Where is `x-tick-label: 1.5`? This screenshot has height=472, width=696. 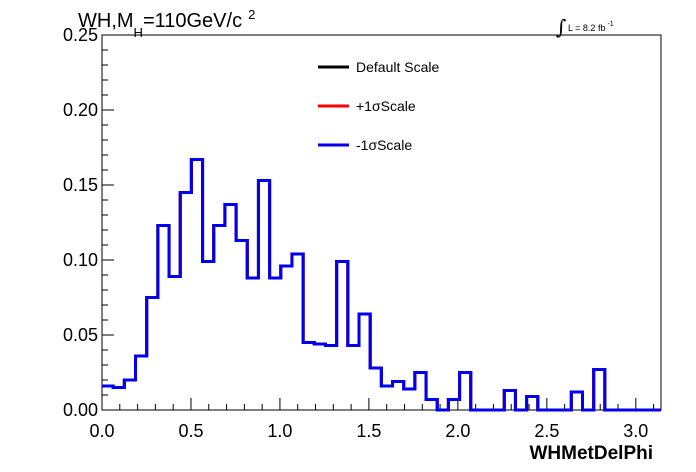 x-tick-label: 1.5 is located at coordinates (368, 431).